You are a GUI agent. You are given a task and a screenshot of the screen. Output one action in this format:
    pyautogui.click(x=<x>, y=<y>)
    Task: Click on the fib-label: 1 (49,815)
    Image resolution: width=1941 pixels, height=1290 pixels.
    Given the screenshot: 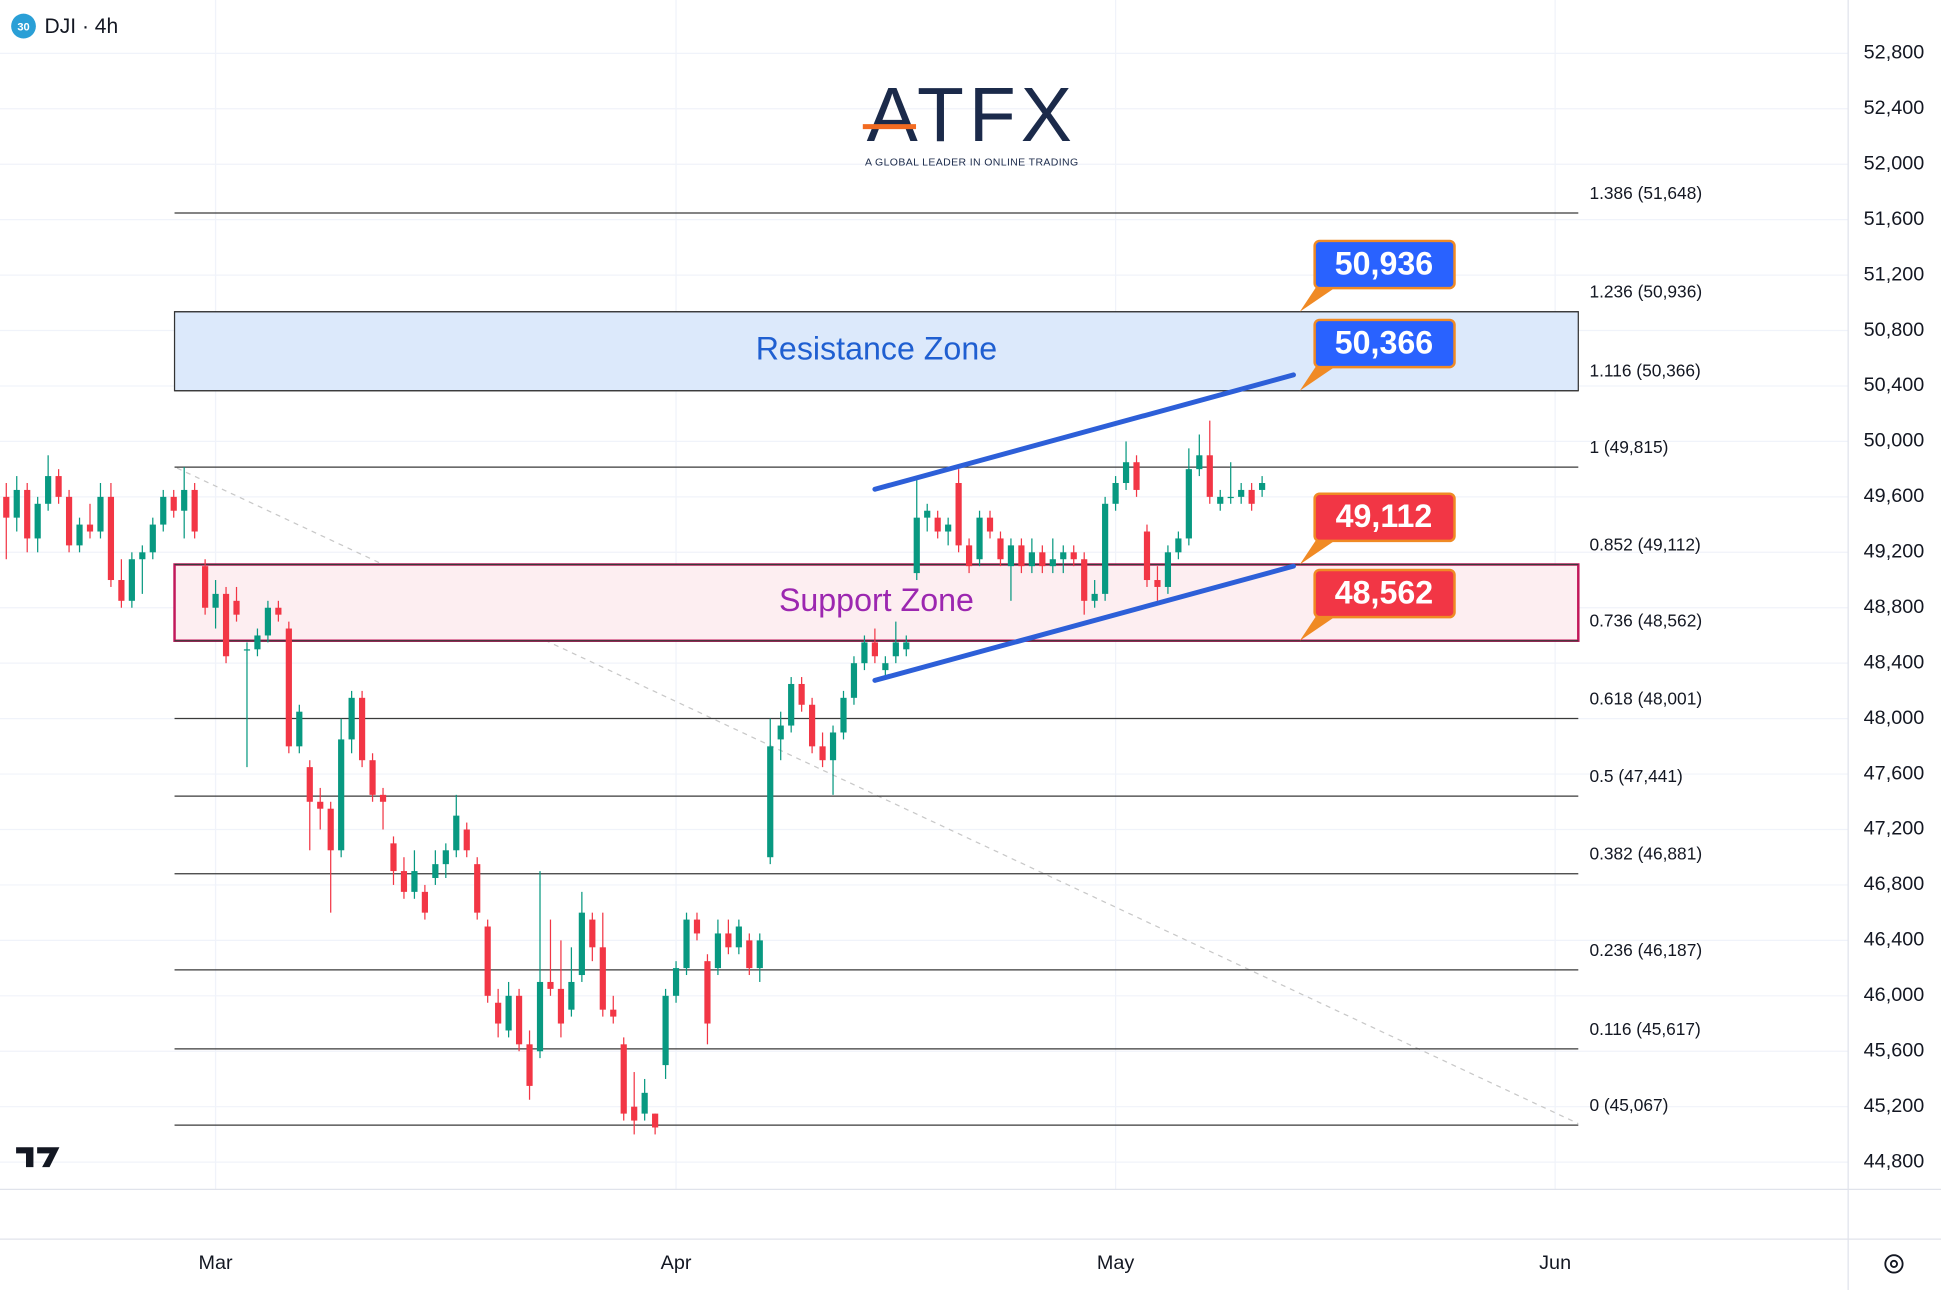 What is the action you would take?
    pyautogui.click(x=1628, y=447)
    